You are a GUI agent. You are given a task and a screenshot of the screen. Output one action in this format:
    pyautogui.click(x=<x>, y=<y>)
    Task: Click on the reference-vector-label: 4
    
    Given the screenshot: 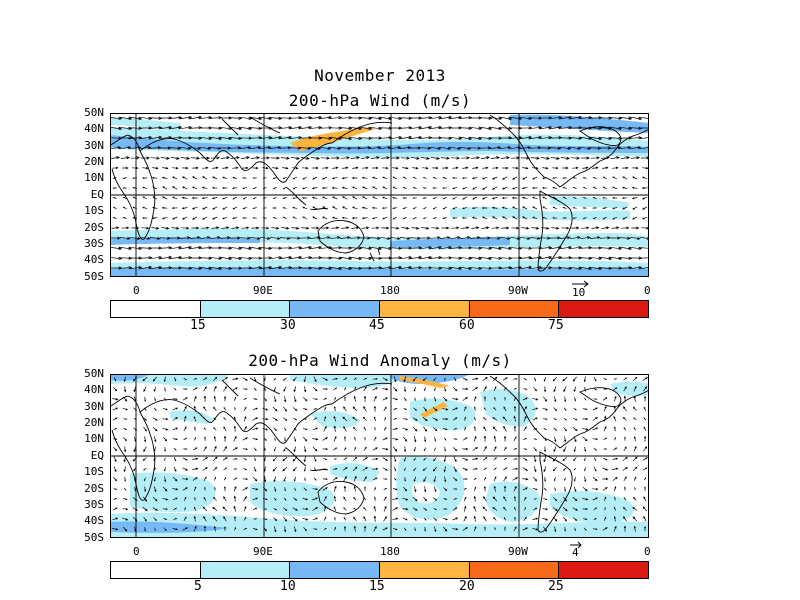 What is the action you would take?
    pyautogui.click(x=575, y=552)
    